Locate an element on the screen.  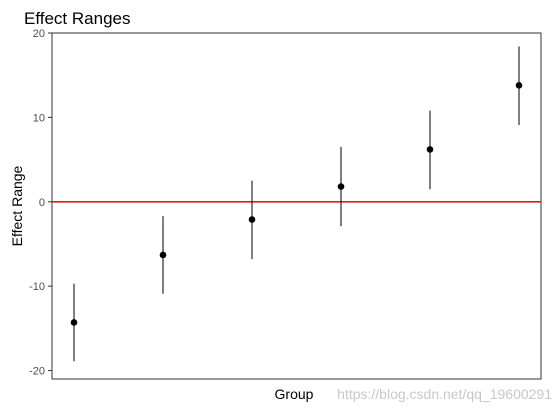
y-tick-label: 10 is located at coordinates (39, 118).